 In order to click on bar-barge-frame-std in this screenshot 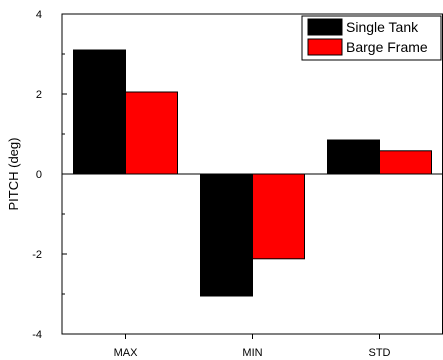, I will do `click(405, 162)`.